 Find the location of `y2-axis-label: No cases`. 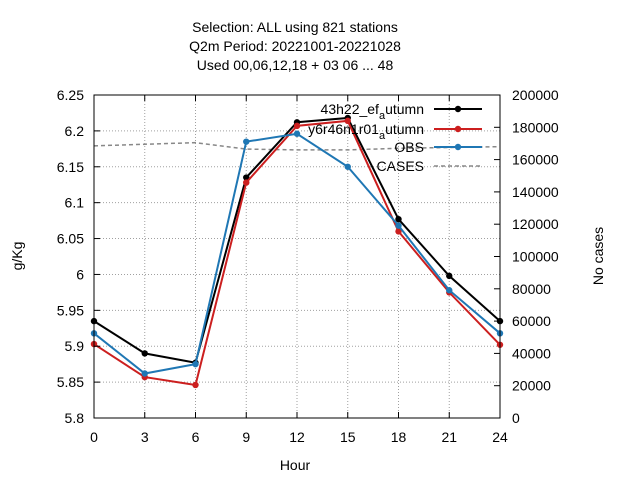

y2-axis-label: No cases is located at coordinates (598, 256).